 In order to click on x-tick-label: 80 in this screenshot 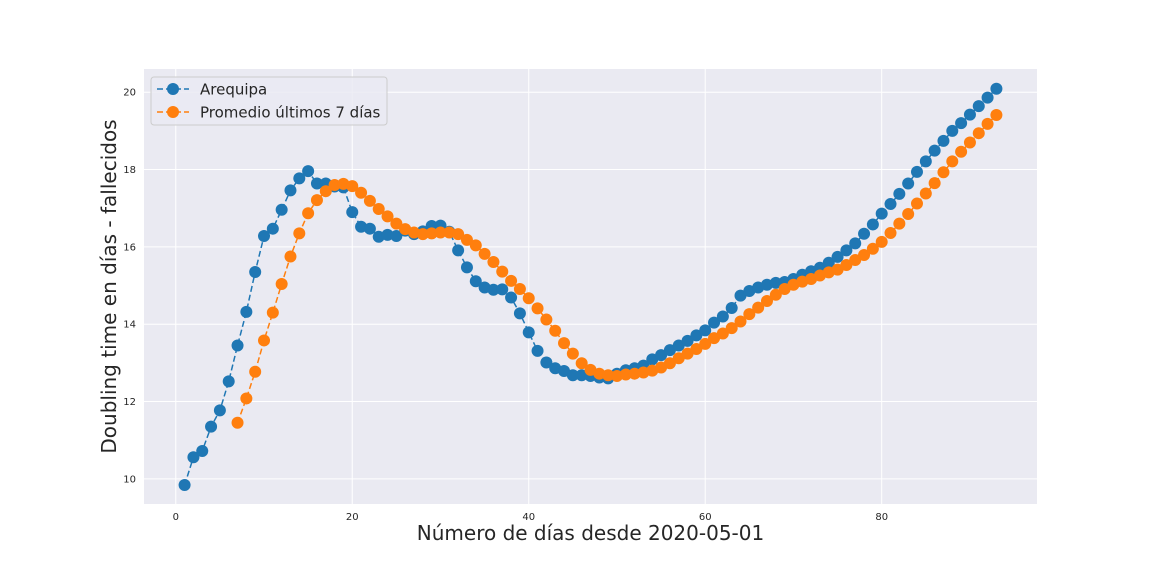, I will do `click(881, 517)`.